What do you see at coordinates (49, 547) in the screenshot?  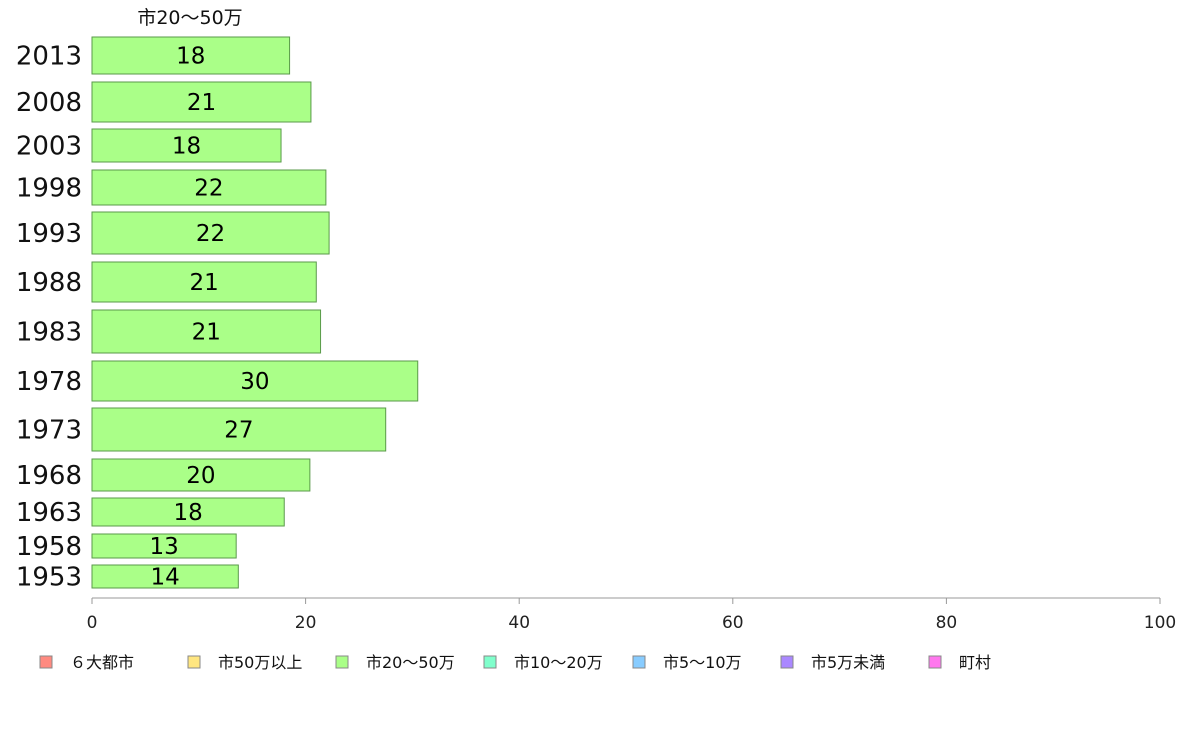 I see `year-label: 1958` at bounding box center [49, 547].